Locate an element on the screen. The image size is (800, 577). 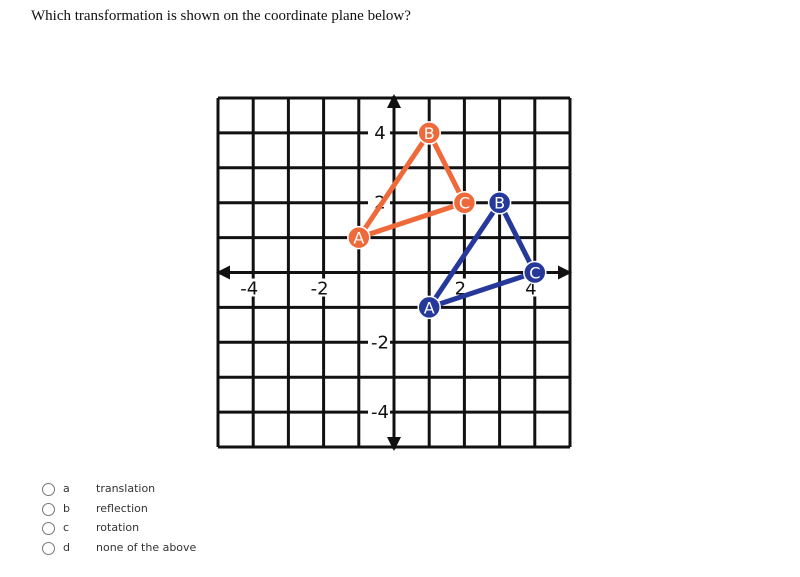
y-tick-label: -4 is located at coordinates (380, 412).